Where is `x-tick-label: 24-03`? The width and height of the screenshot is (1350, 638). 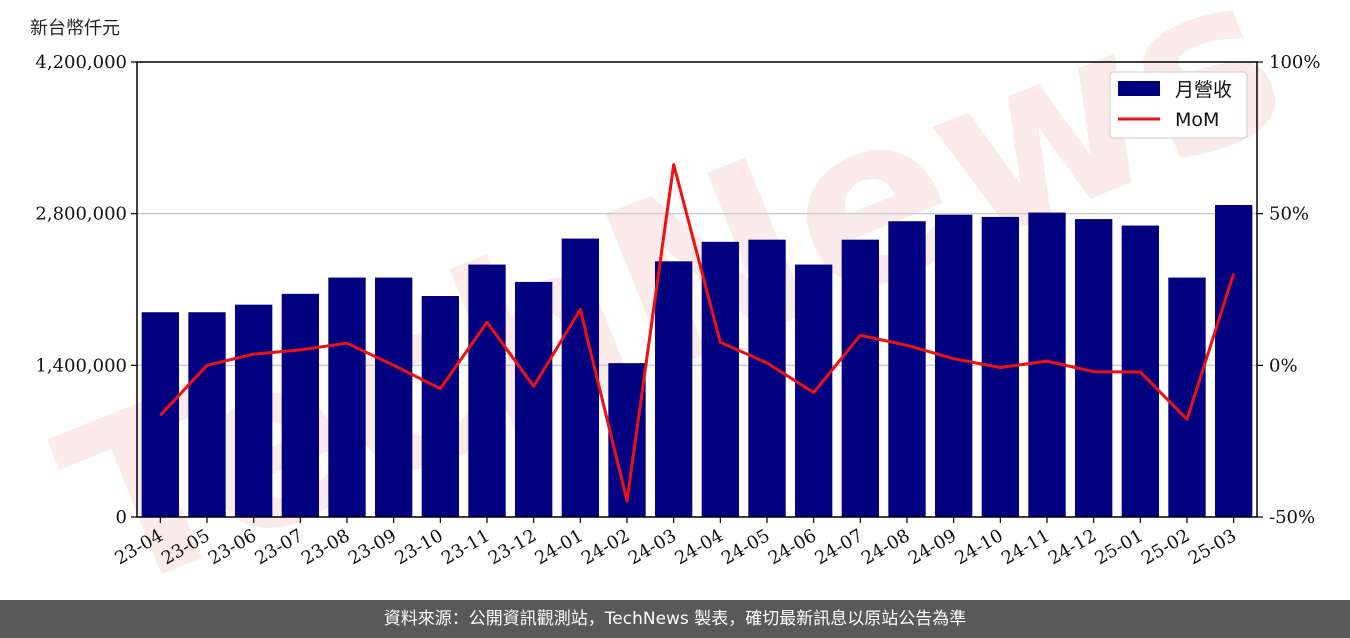
x-tick-label: 24-03 is located at coordinates (652, 547).